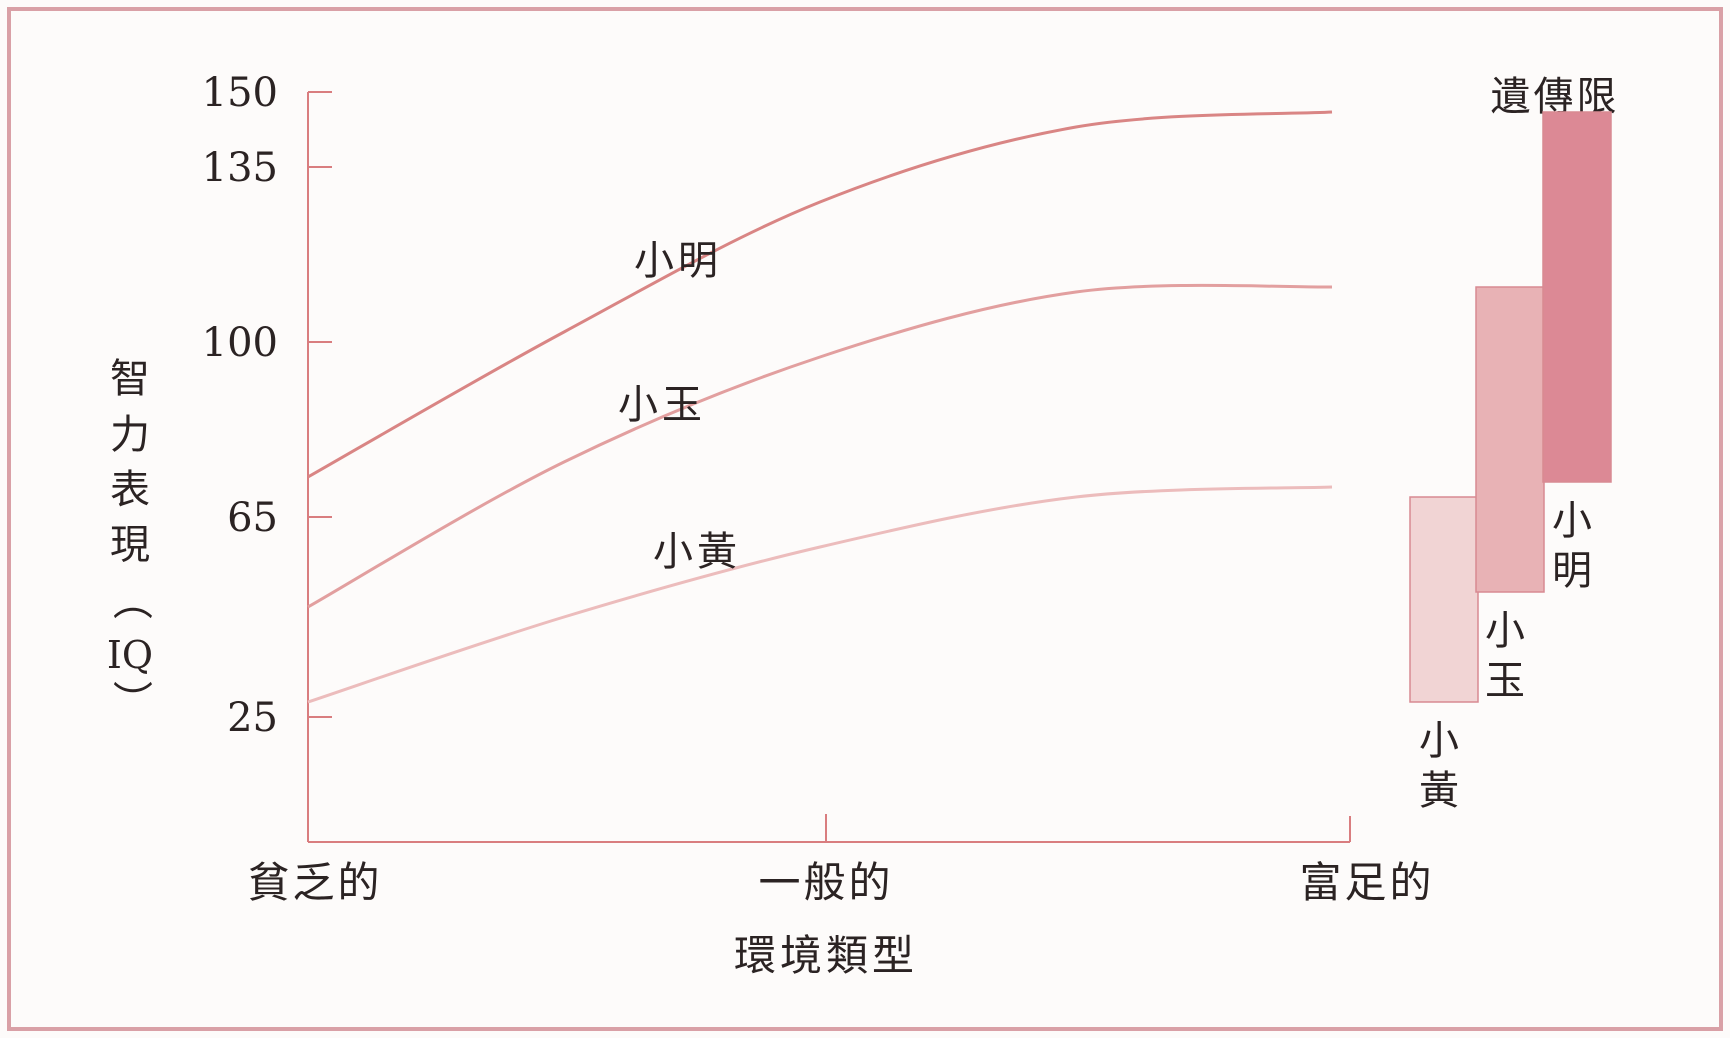 The height and width of the screenshot is (1038, 1730). Describe the element at coordinates (240, 343) in the screenshot. I see `y-tick-label: 100` at that location.